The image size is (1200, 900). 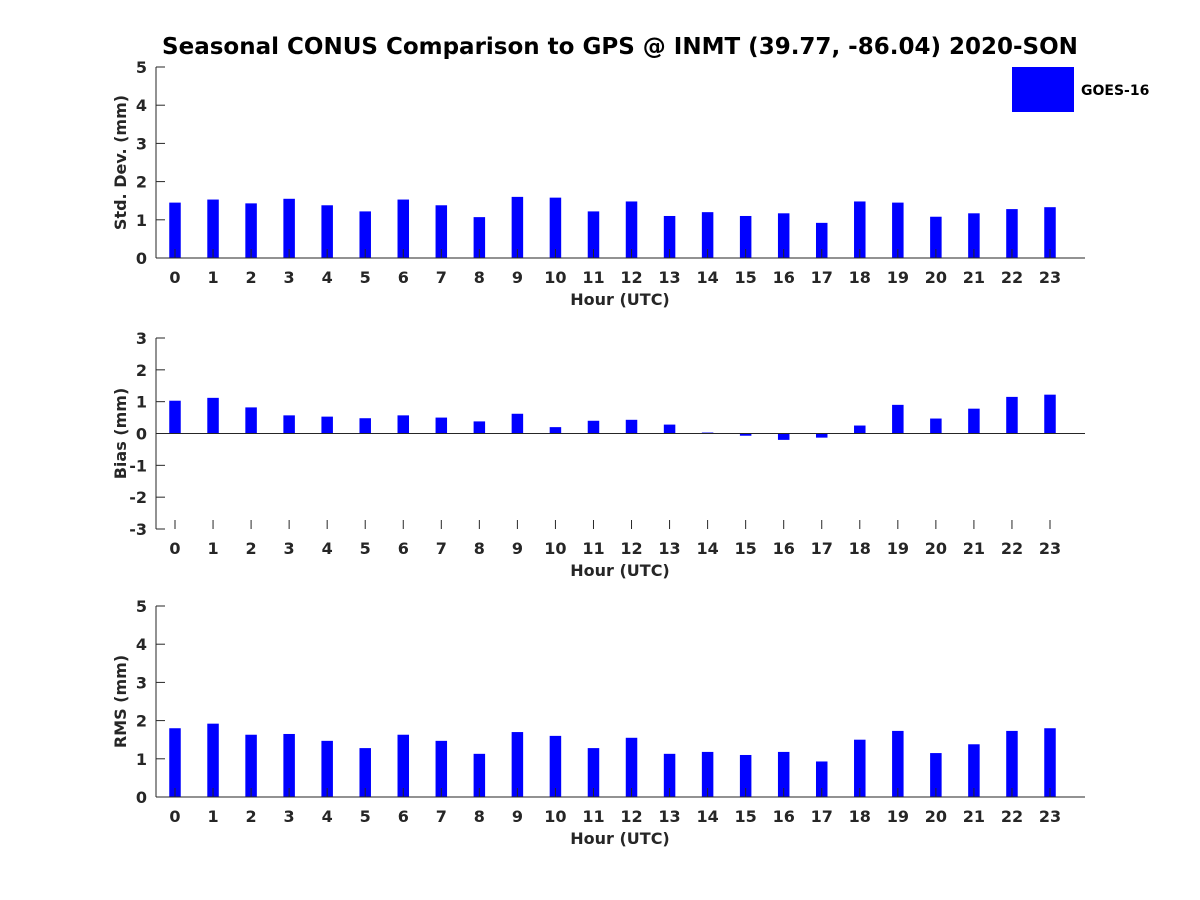 I want to click on x-tick-label: 19, so click(x=898, y=548).